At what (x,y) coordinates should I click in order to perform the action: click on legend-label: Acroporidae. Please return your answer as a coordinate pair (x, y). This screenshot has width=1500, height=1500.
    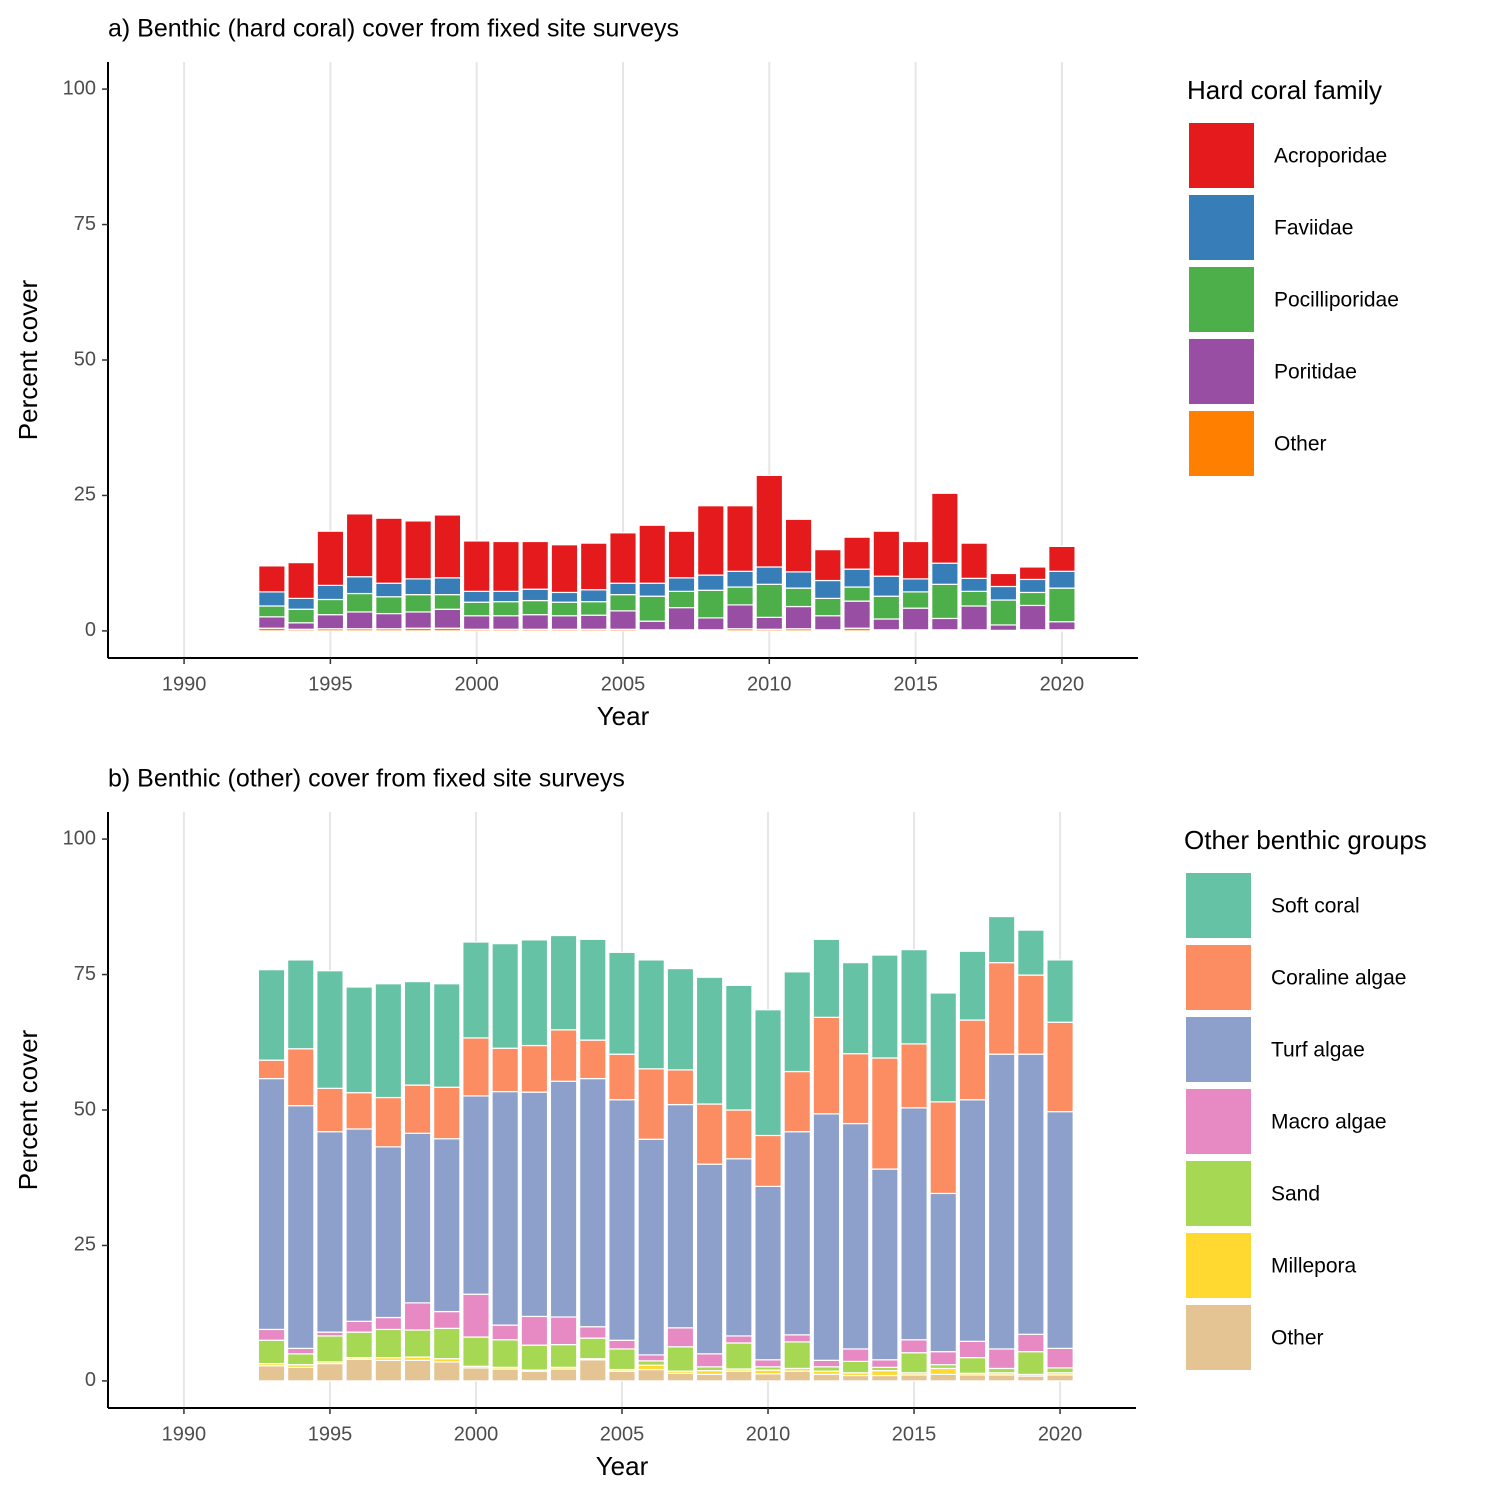
    Looking at the image, I should click on (1330, 156).